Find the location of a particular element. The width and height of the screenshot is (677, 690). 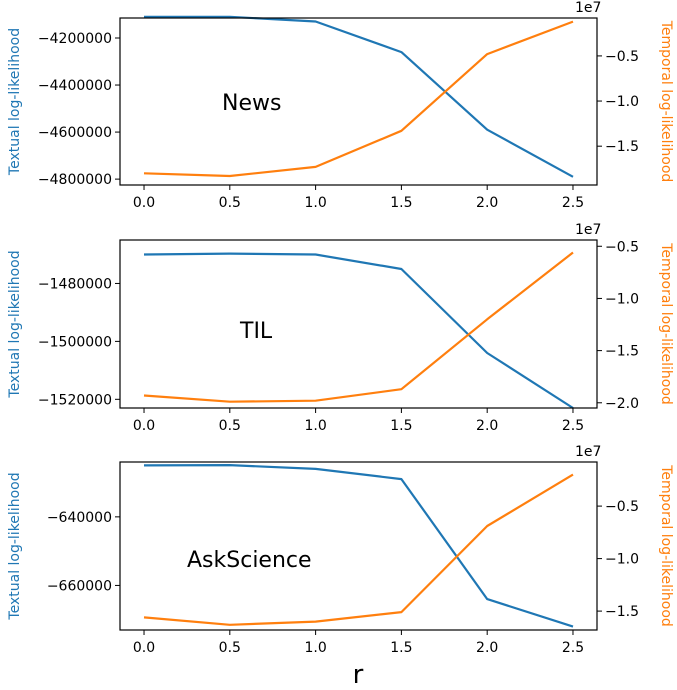

left-tick-label: −640000 is located at coordinates (79, 518).